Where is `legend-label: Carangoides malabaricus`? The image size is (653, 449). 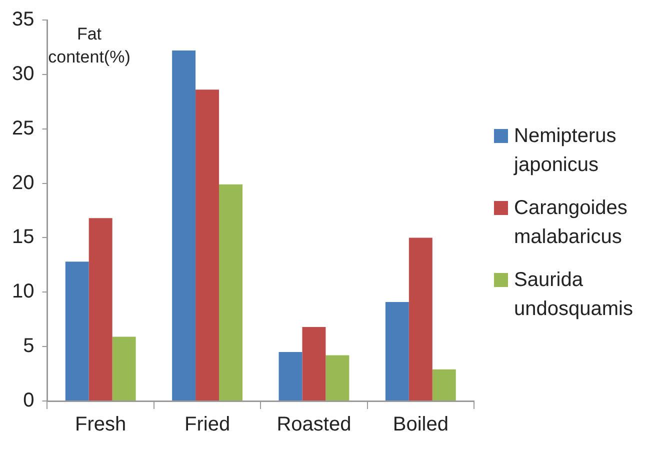
legend-label: Carangoides malabaricus is located at coordinates (571, 223).